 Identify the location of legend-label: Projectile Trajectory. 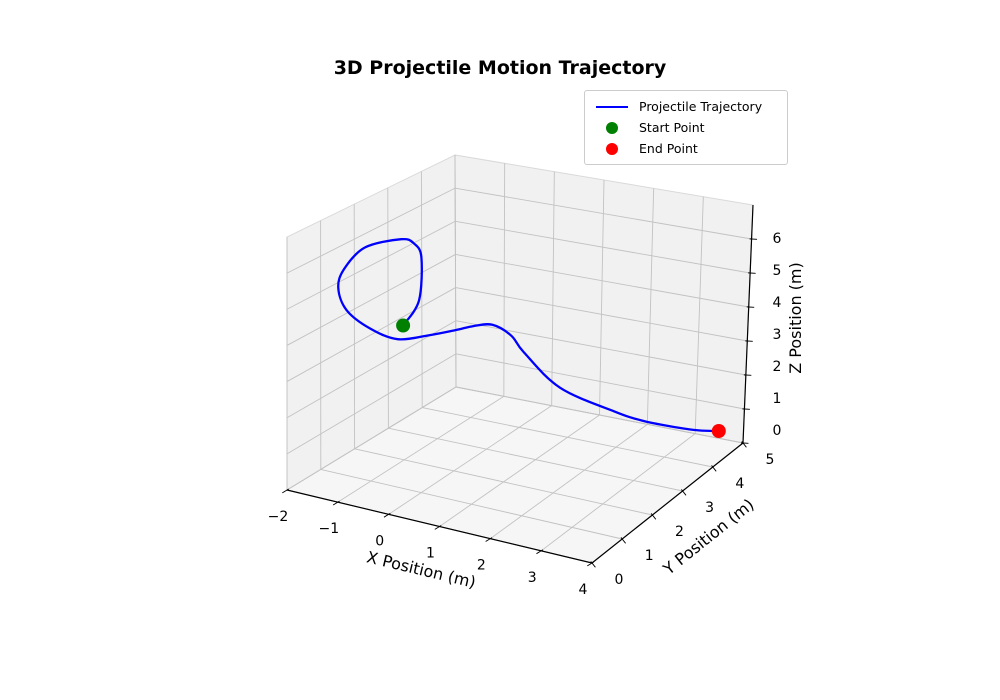
(701, 106).